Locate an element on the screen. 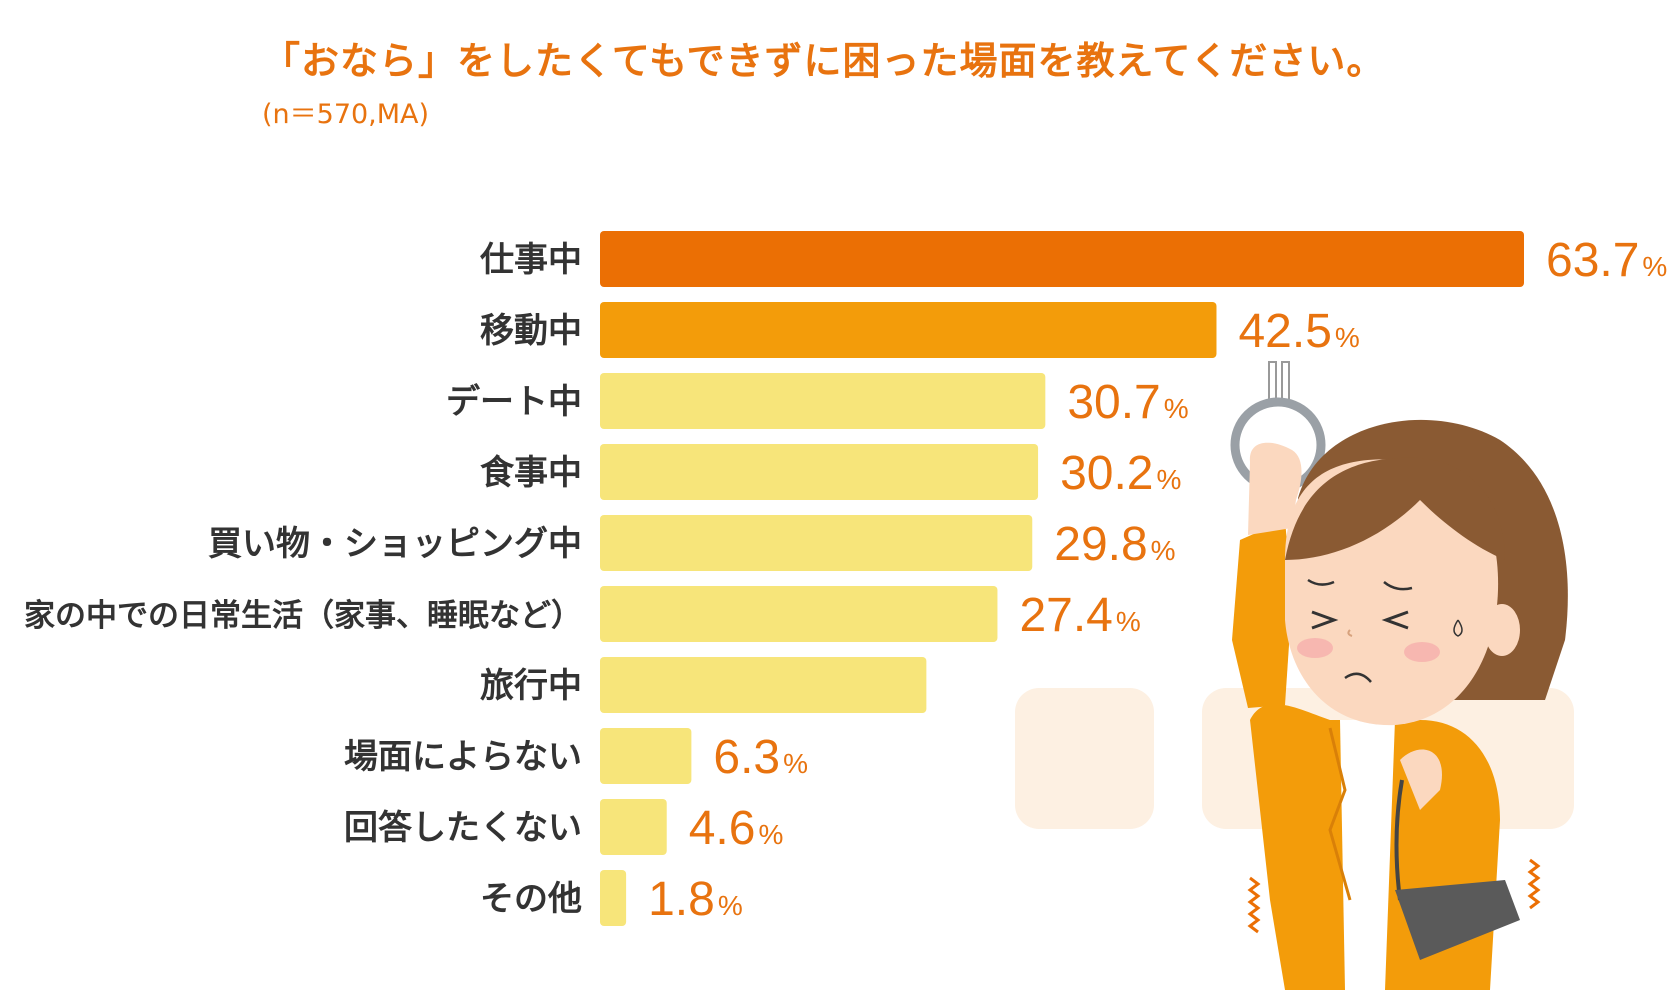 The height and width of the screenshot is (999, 1680). category-label: 食事中 is located at coordinates (531, 473).